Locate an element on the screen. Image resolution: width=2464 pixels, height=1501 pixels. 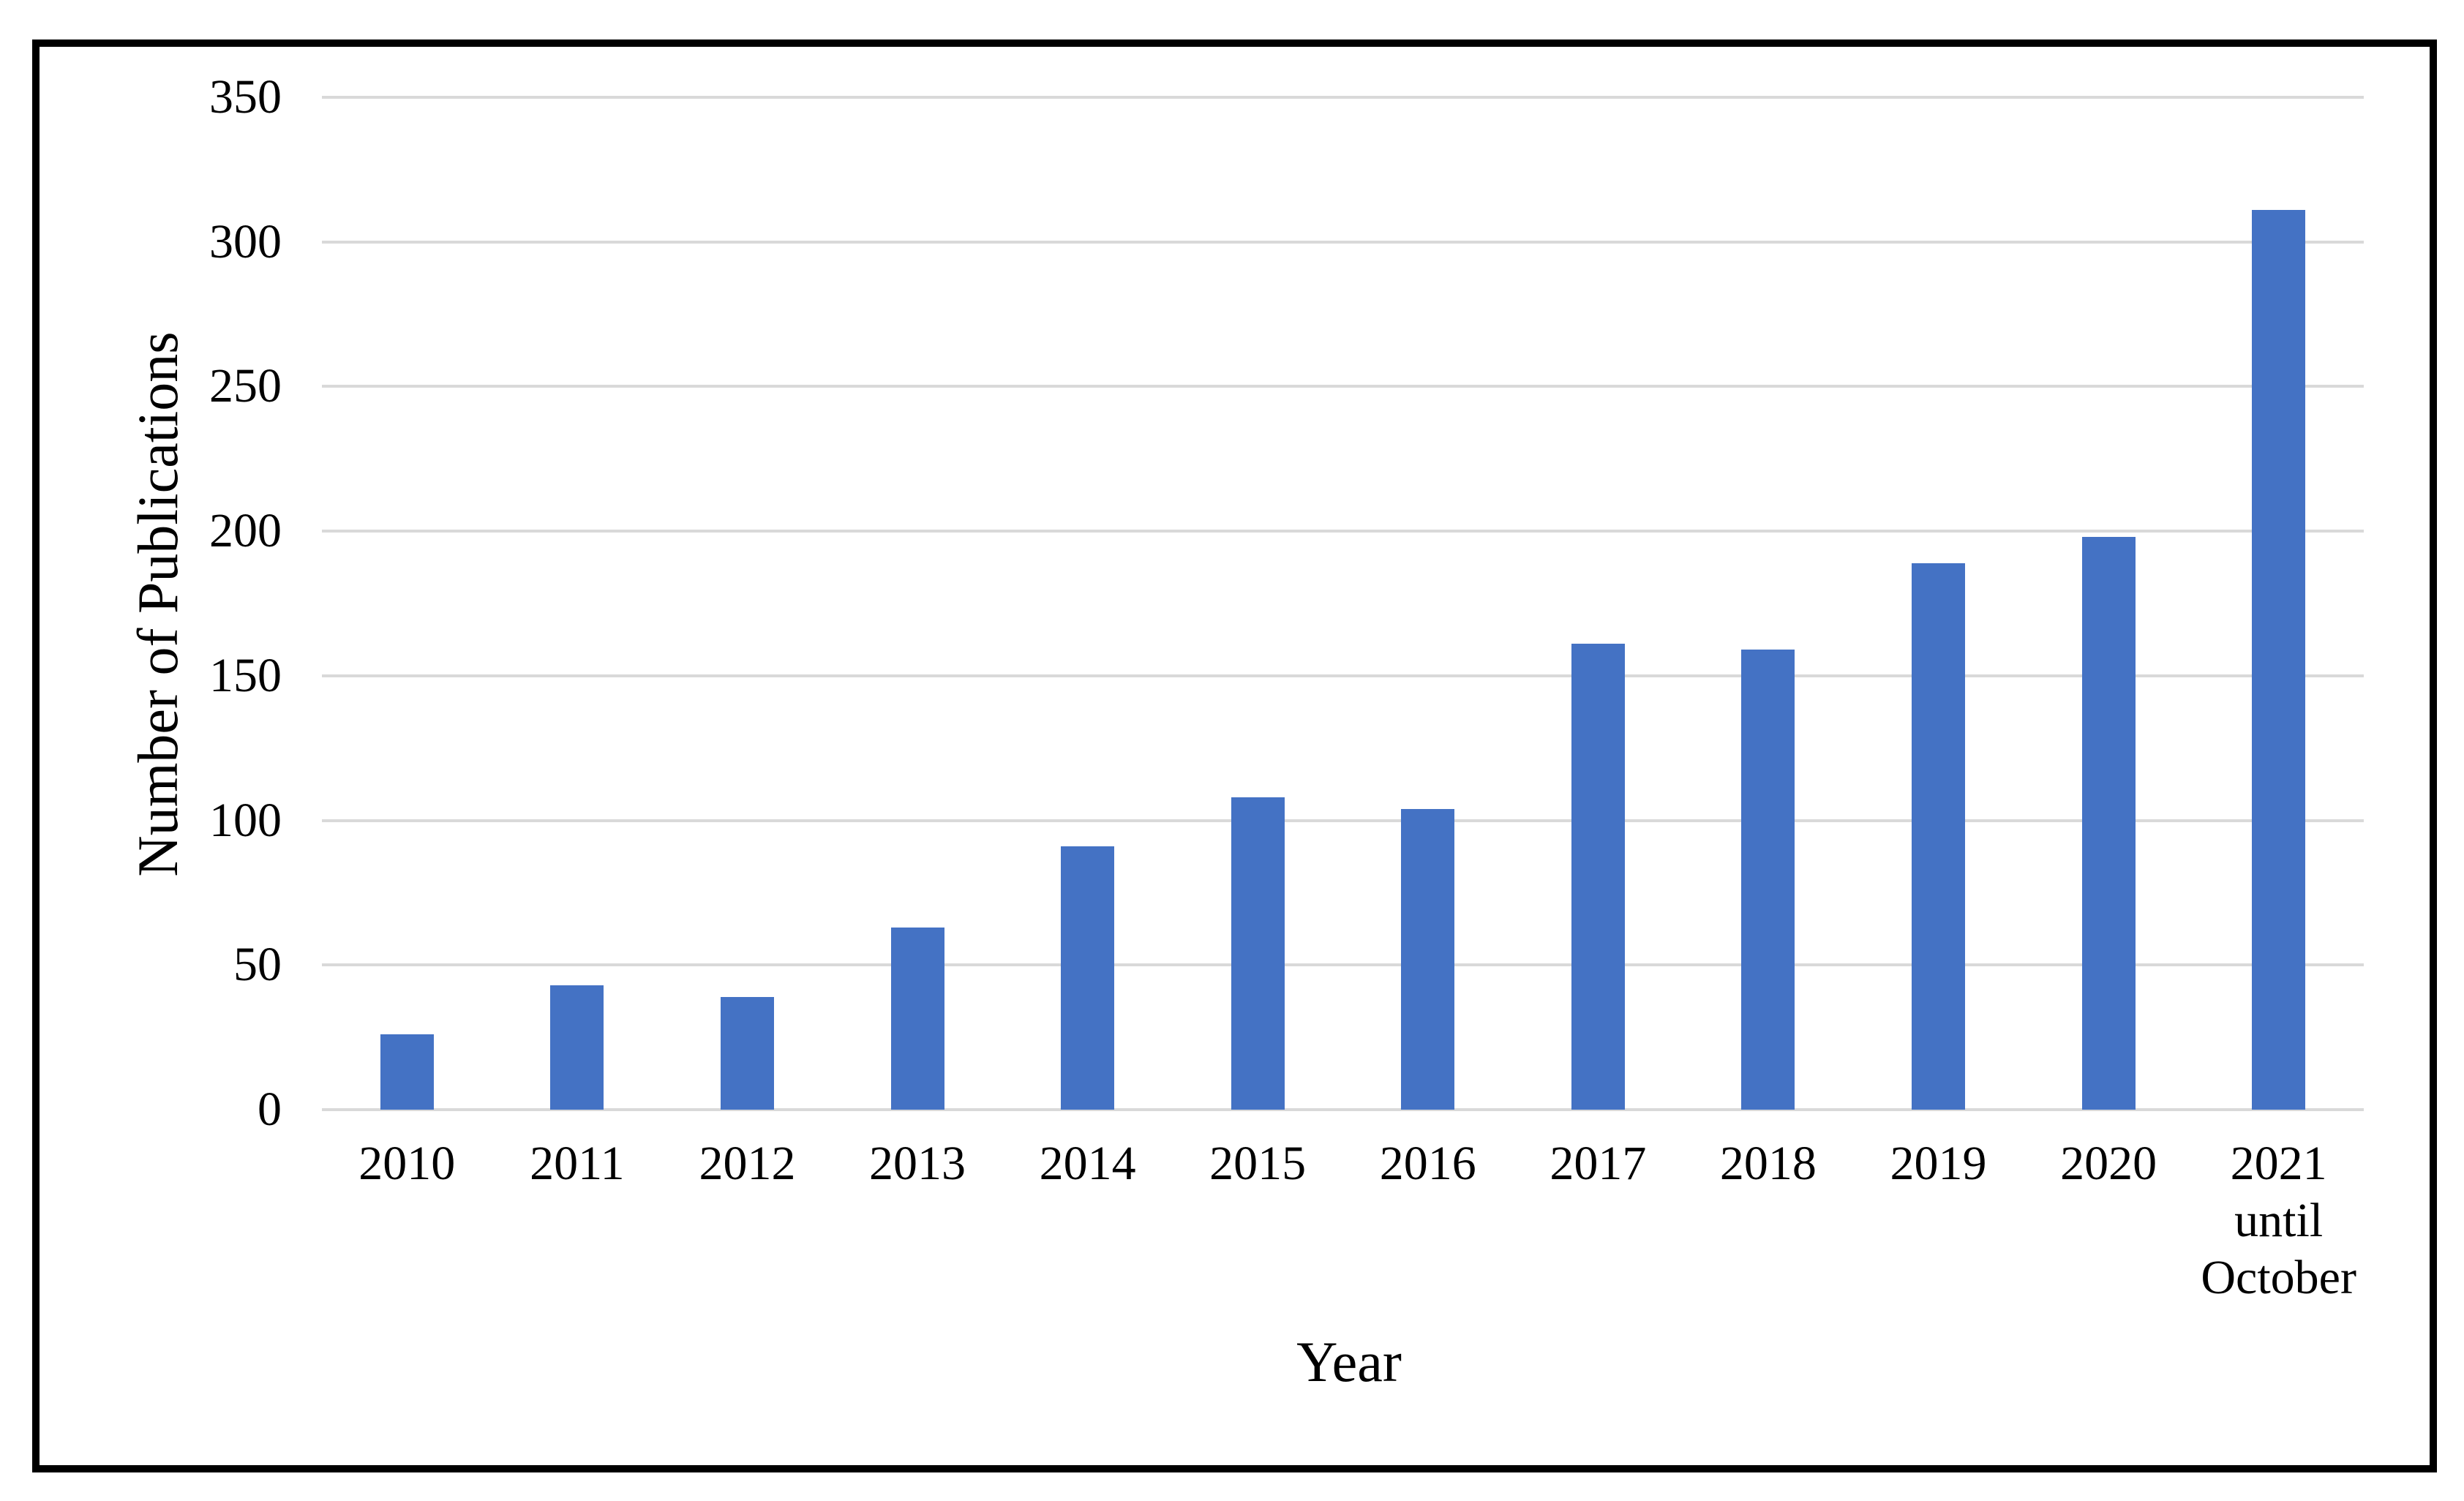
bar-slot-2014 is located at coordinates (1087, 603).